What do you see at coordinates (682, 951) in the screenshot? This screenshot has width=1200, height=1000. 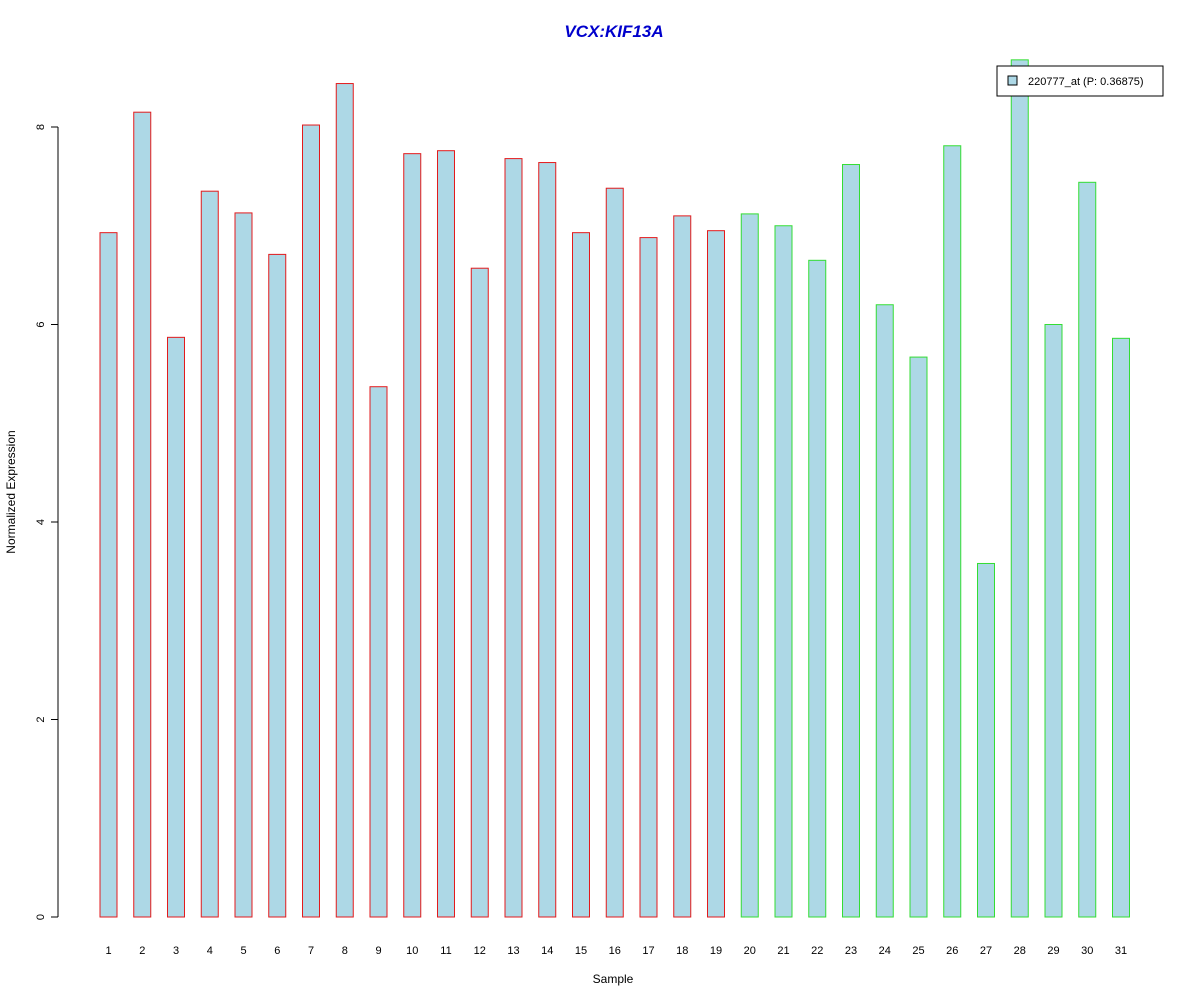 I see `x-tick-label: 18` at bounding box center [682, 951].